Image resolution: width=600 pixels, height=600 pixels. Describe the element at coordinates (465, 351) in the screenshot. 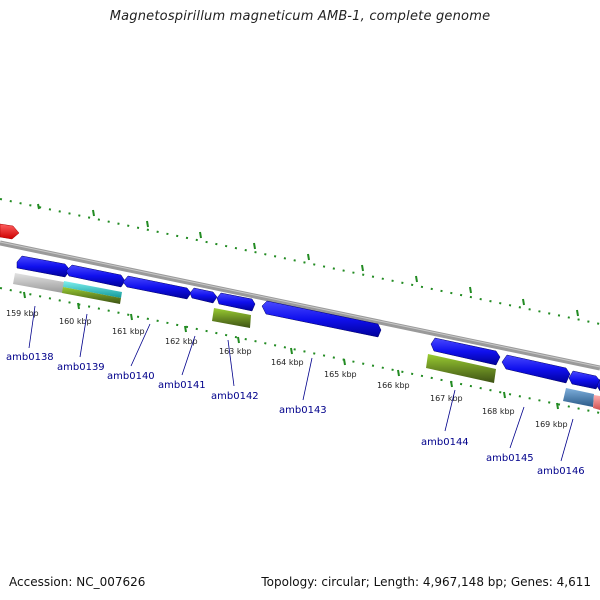

I see `gene-feature-amb0144` at that location.